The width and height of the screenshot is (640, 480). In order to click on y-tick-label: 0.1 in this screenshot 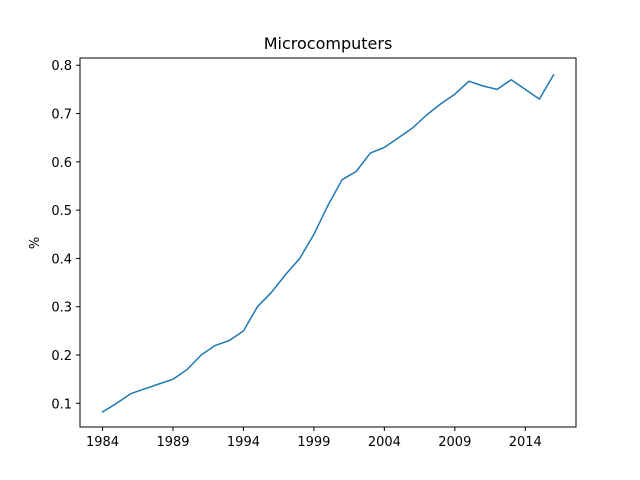, I will do `click(61, 404)`.